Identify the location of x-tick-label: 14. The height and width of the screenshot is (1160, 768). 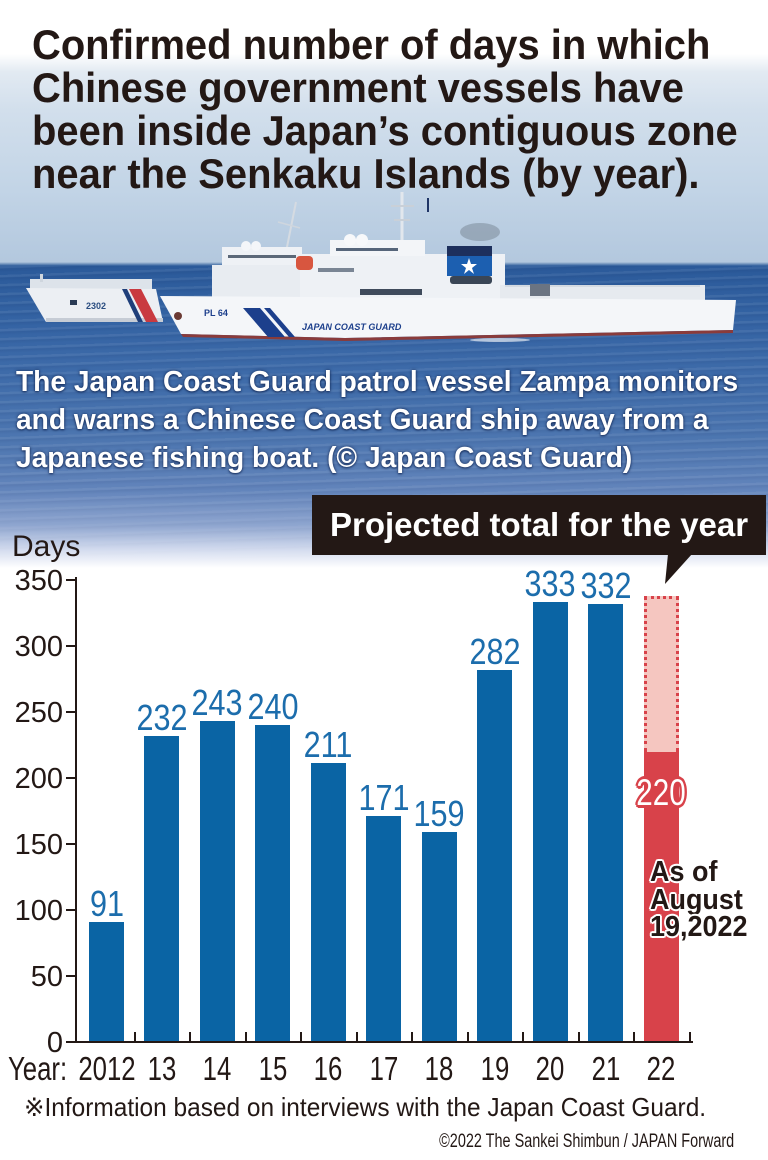
(217, 1068).